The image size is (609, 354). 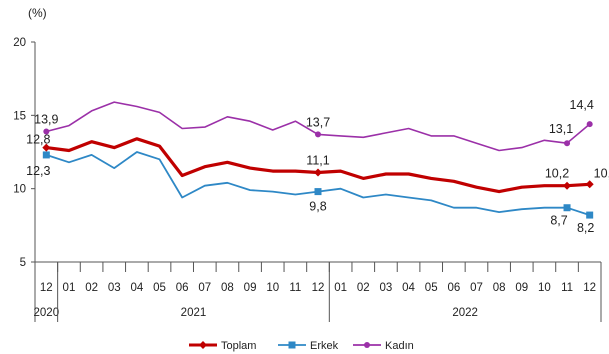 What do you see at coordinates (318, 122) in the screenshot?
I see `data-label-kadin: 13,7` at bounding box center [318, 122].